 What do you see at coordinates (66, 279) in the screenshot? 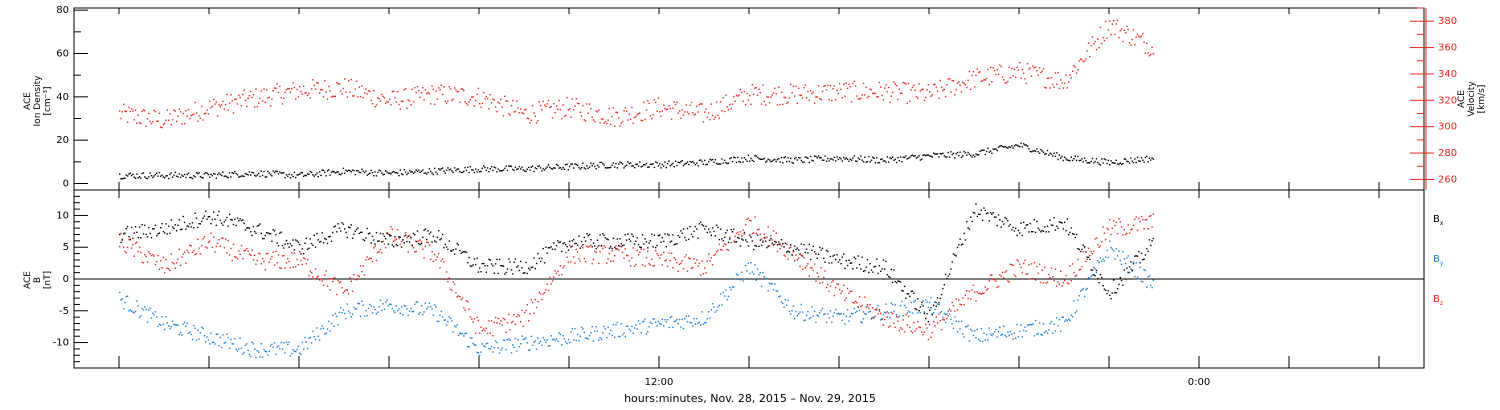
I see `b-tick-label: 0` at bounding box center [66, 279].